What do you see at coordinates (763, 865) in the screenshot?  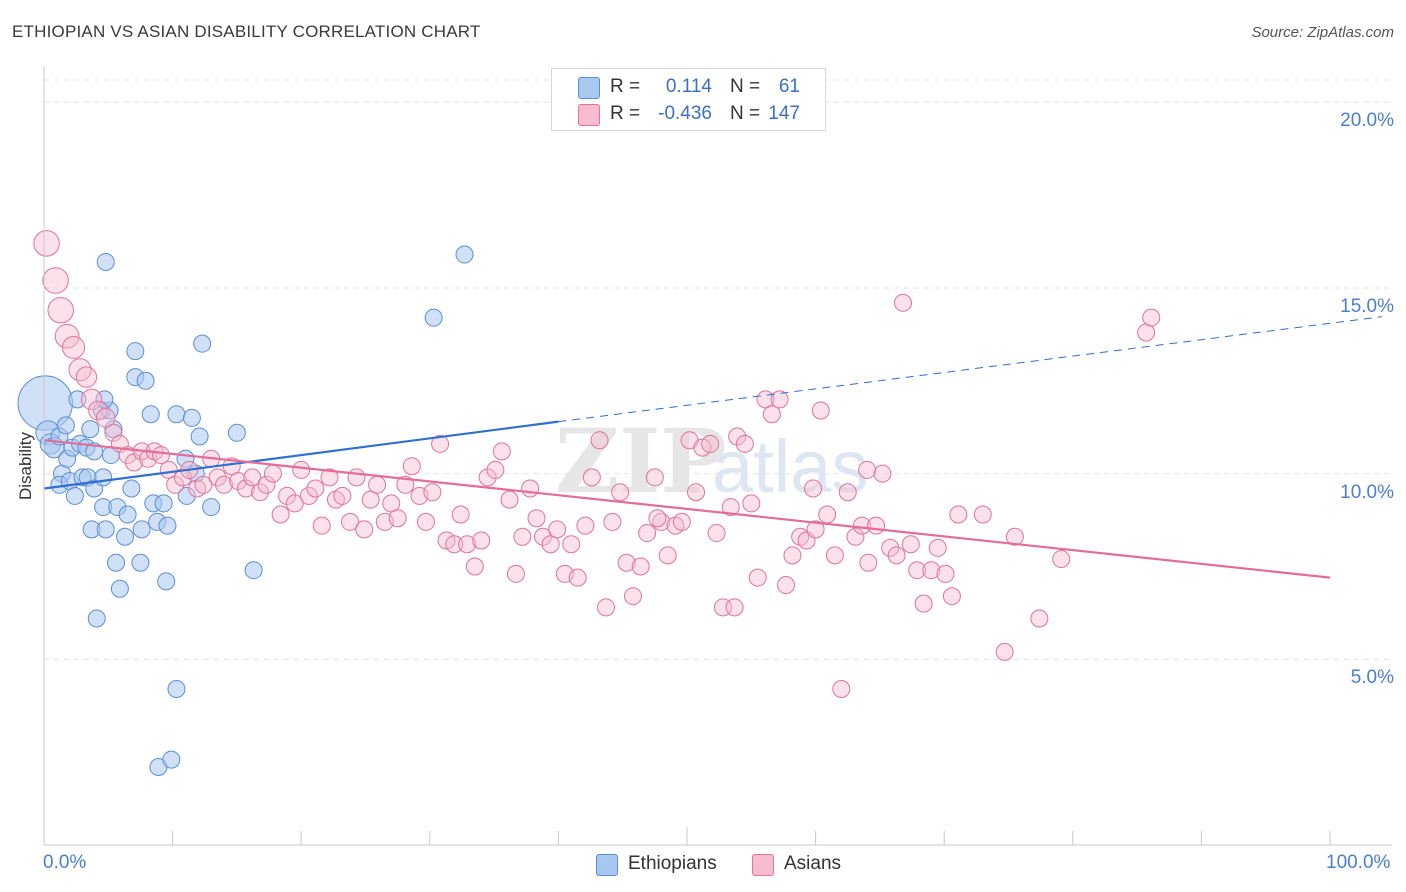 I see `asians-swatch` at bounding box center [763, 865].